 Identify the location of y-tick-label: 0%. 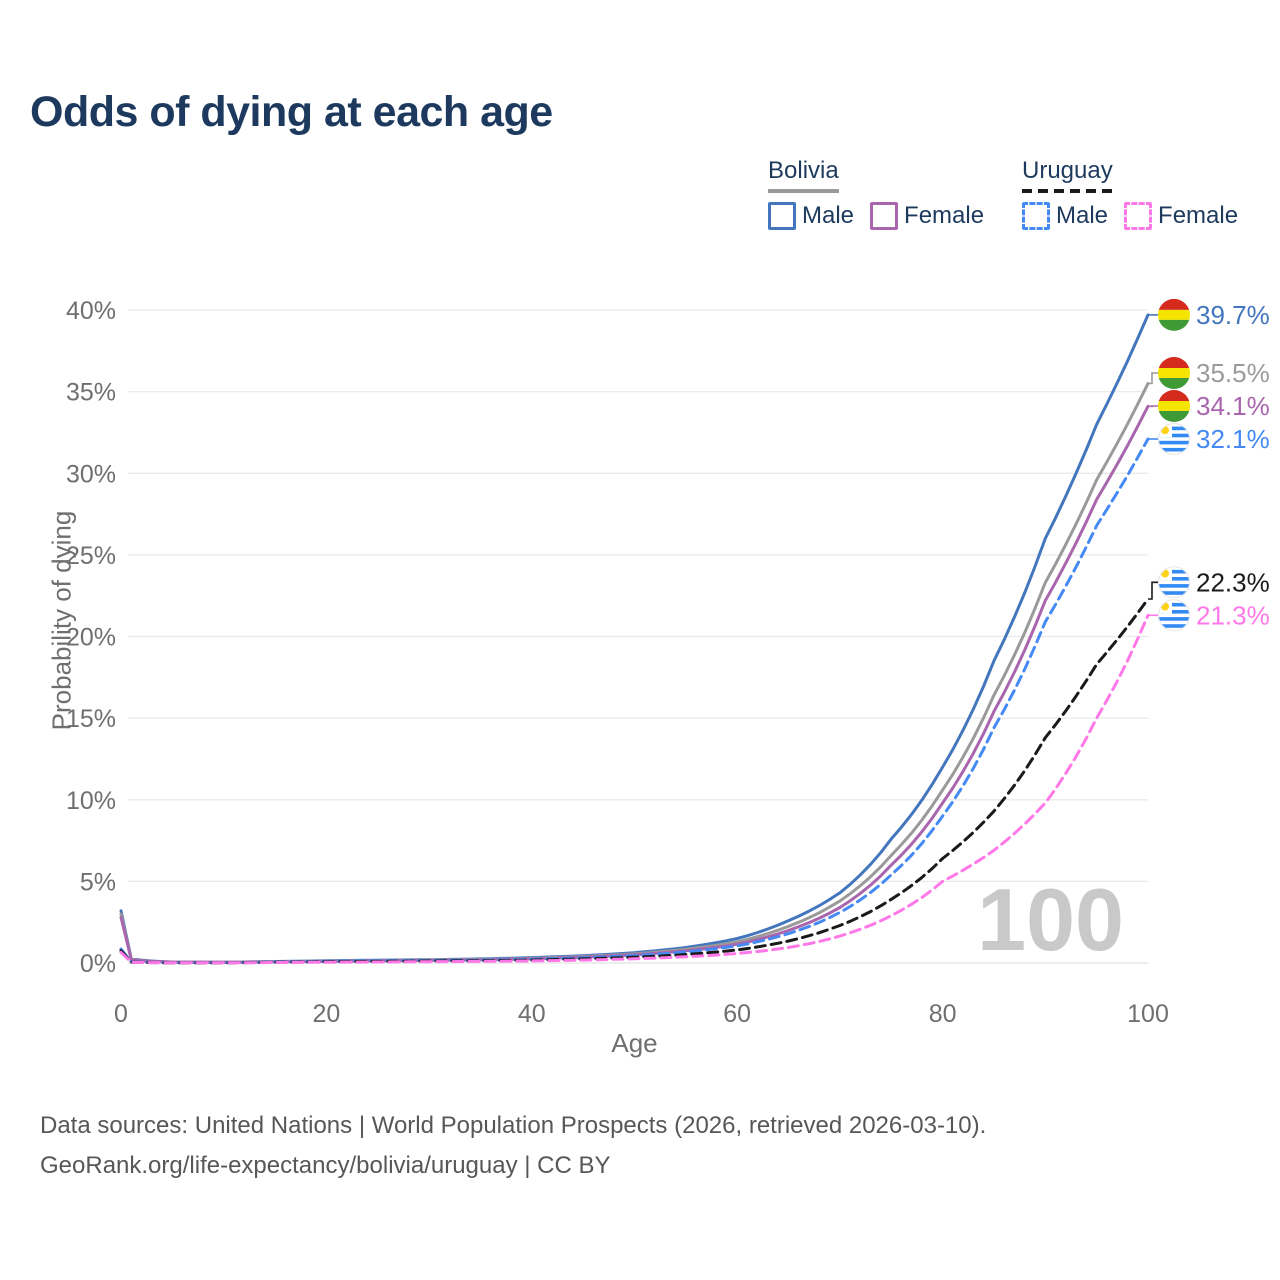
(98, 964).